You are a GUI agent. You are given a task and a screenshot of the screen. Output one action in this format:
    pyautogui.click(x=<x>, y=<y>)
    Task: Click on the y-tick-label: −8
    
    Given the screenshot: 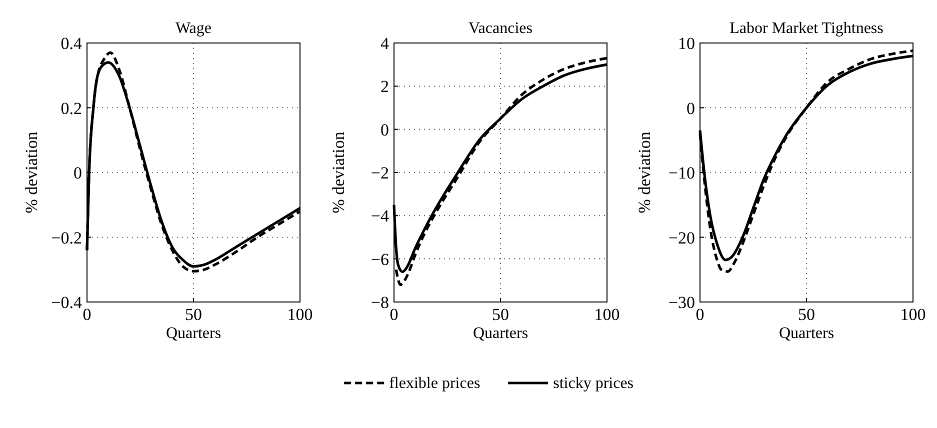 What is the action you would take?
    pyautogui.click(x=379, y=302)
    